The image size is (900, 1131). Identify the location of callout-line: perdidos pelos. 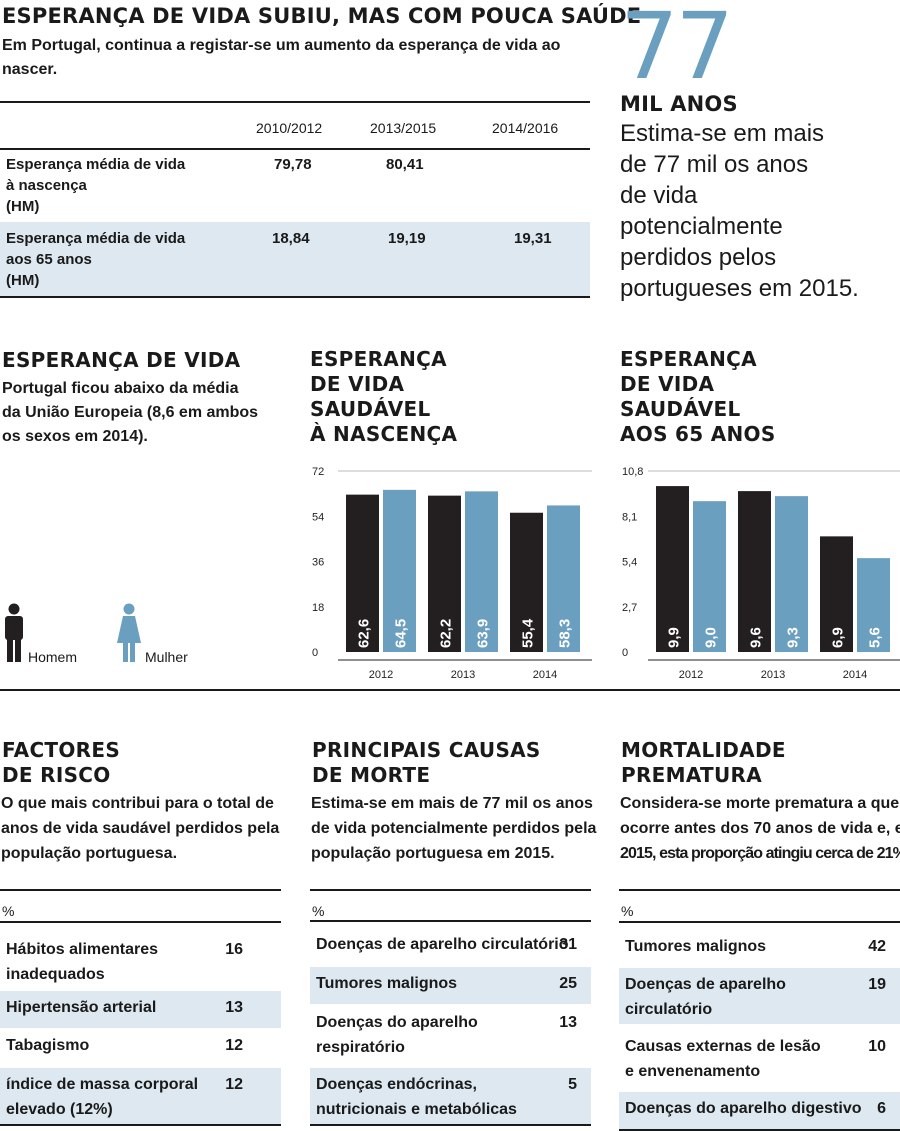
(698, 257).